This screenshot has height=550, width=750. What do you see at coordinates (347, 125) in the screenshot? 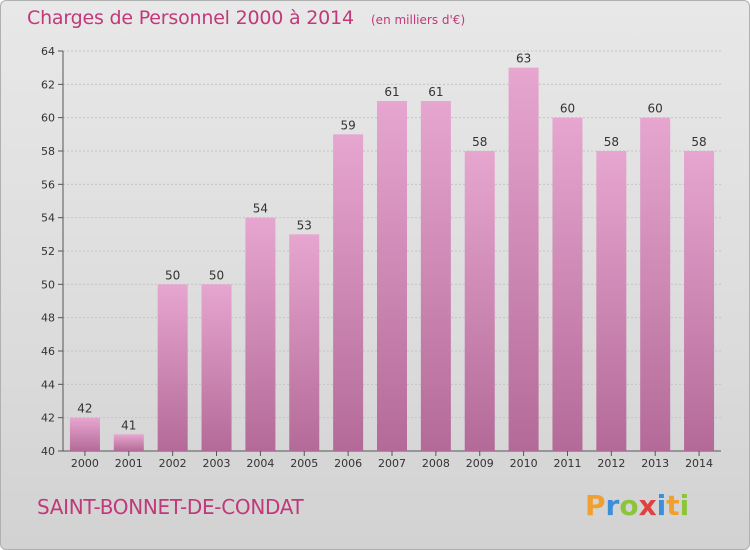
I see `data-label: 59` at bounding box center [347, 125].